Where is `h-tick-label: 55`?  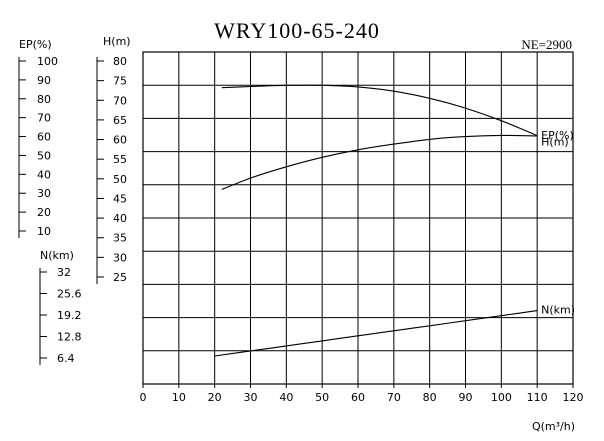 h-tick-label: 55 is located at coordinates (120, 159).